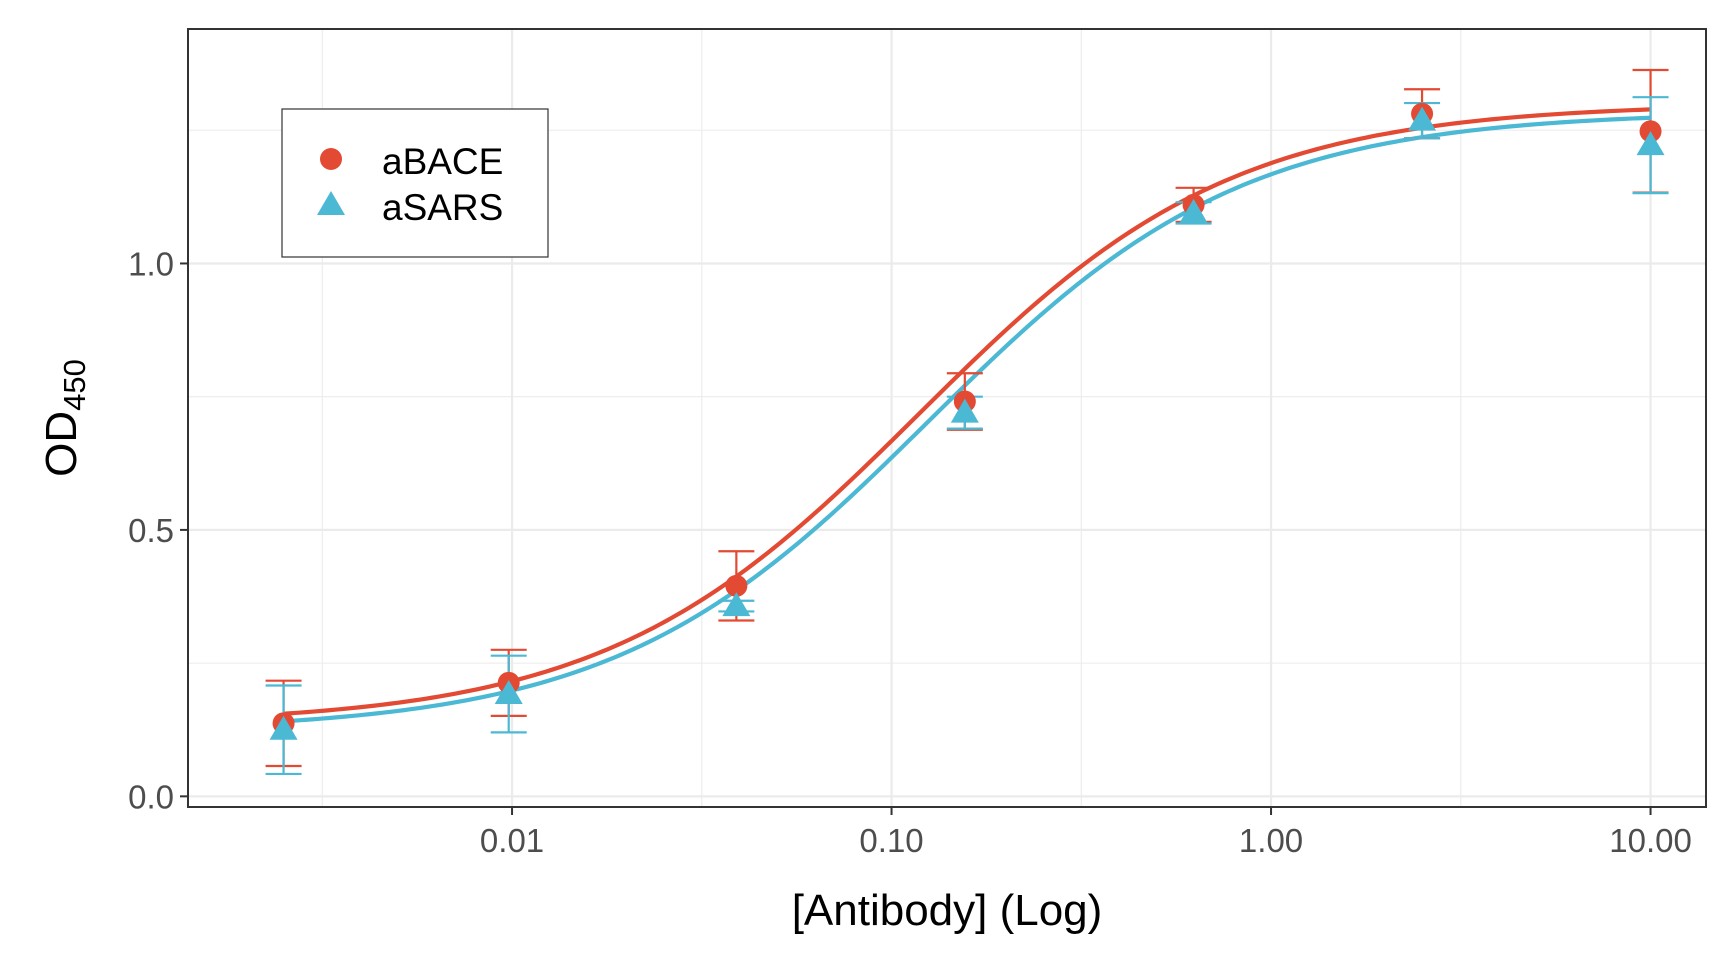  Describe the element at coordinates (512, 840) in the screenshot. I see `x-tick-label: 0.01` at that location.